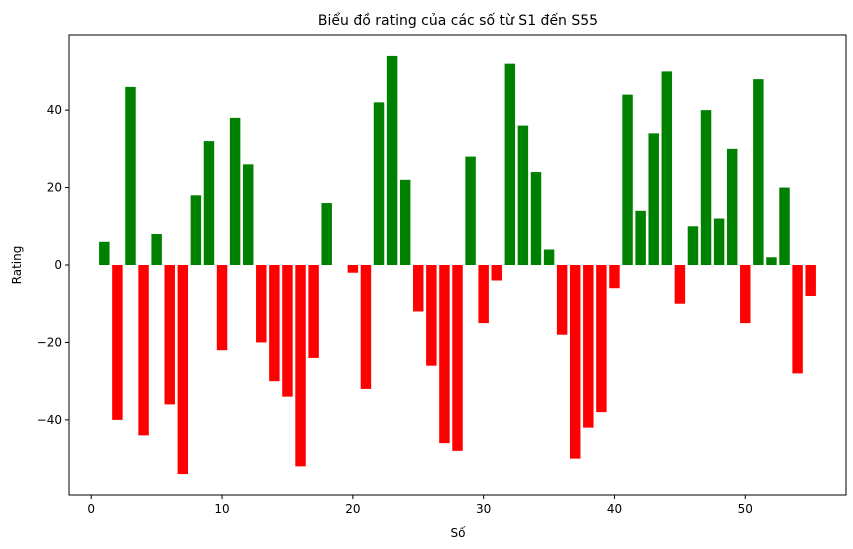 The height and width of the screenshot is (549, 853). What do you see at coordinates (562, 300) in the screenshot?
I see `bar-s36` at bounding box center [562, 300].